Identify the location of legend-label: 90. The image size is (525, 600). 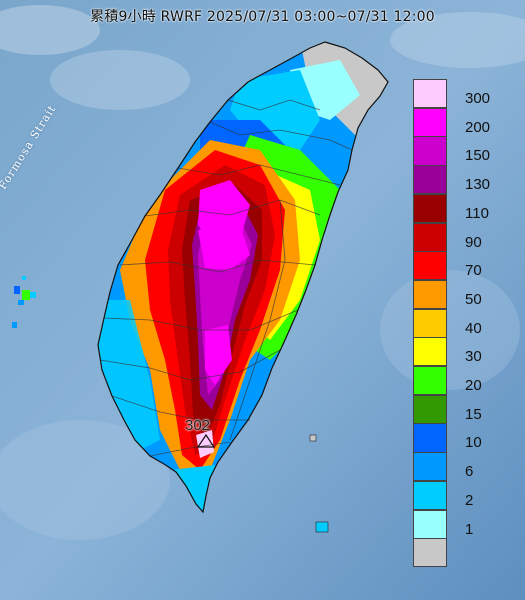
(473, 242).